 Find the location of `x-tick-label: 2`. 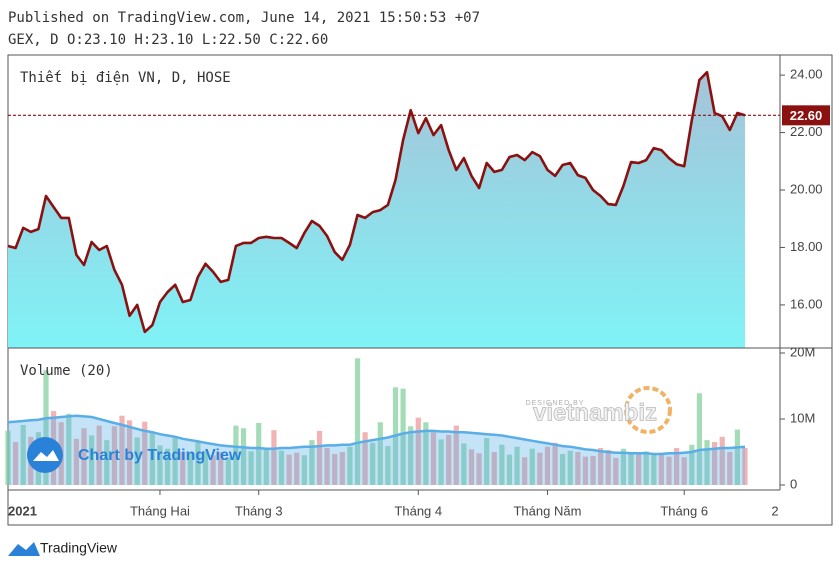

x-tick-label: 2 is located at coordinates (774, 510).